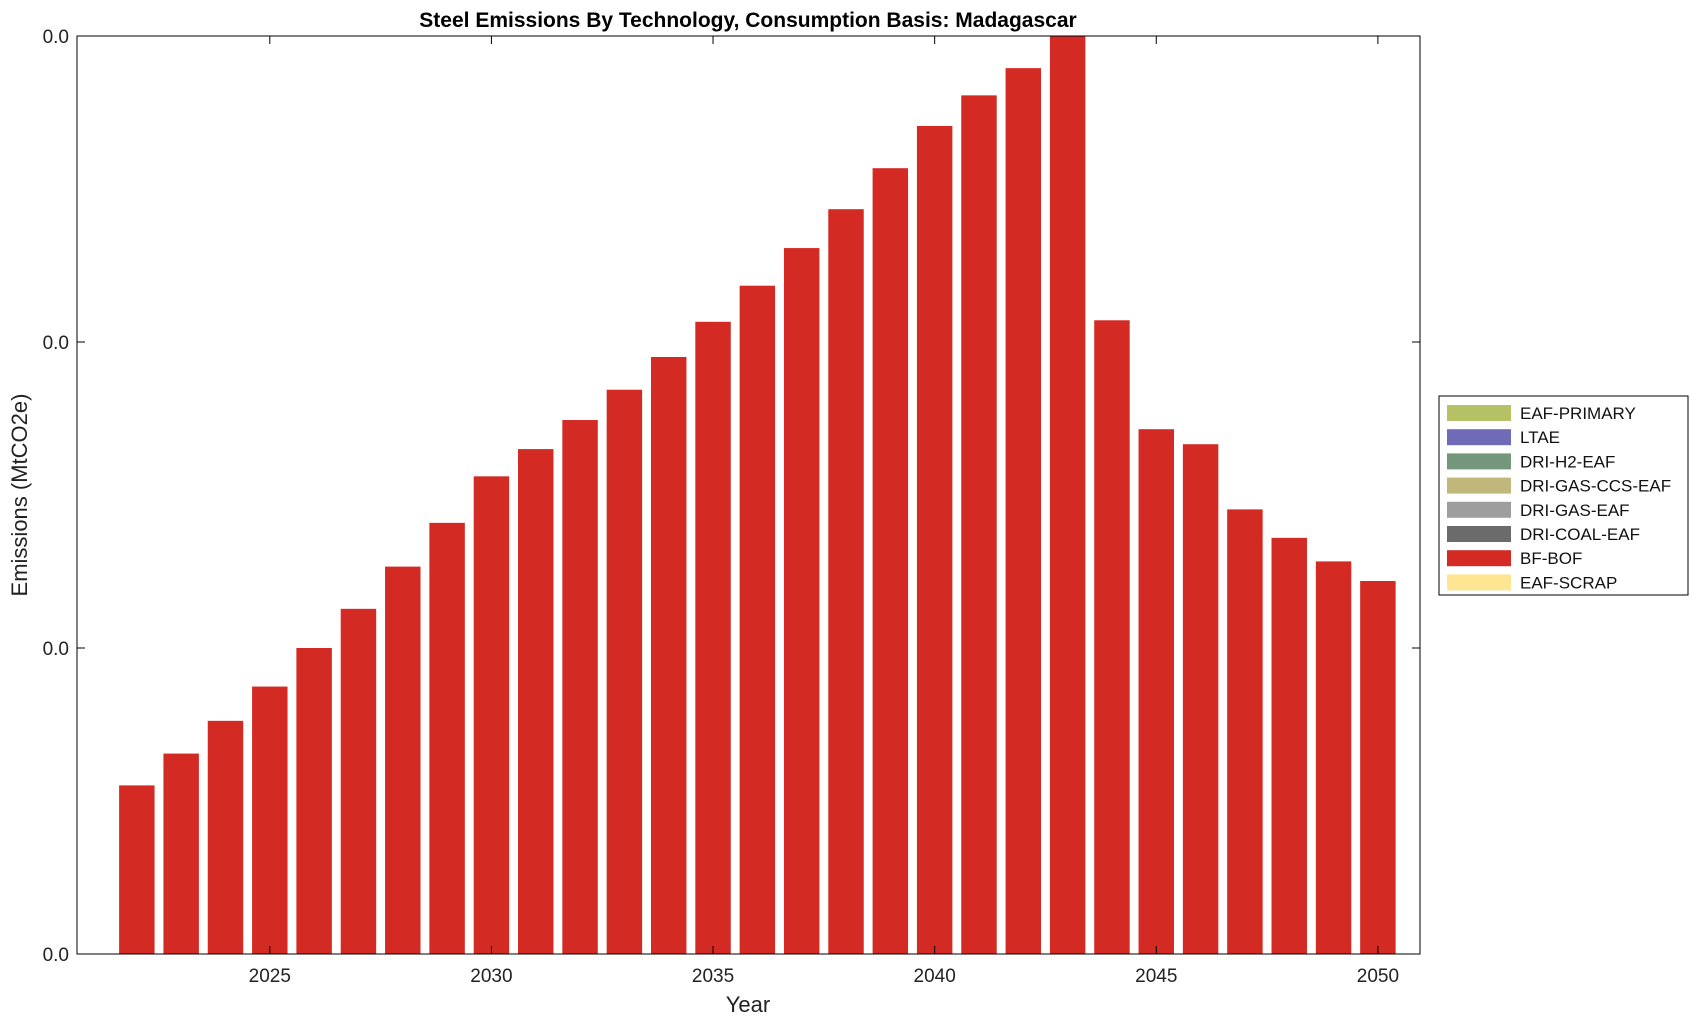 The width and height of the screenshot is (1696, 1021). Describe the element at coordinates (624, 672) in the screenshot. I see `bar-bf-bof-2033` at that location.